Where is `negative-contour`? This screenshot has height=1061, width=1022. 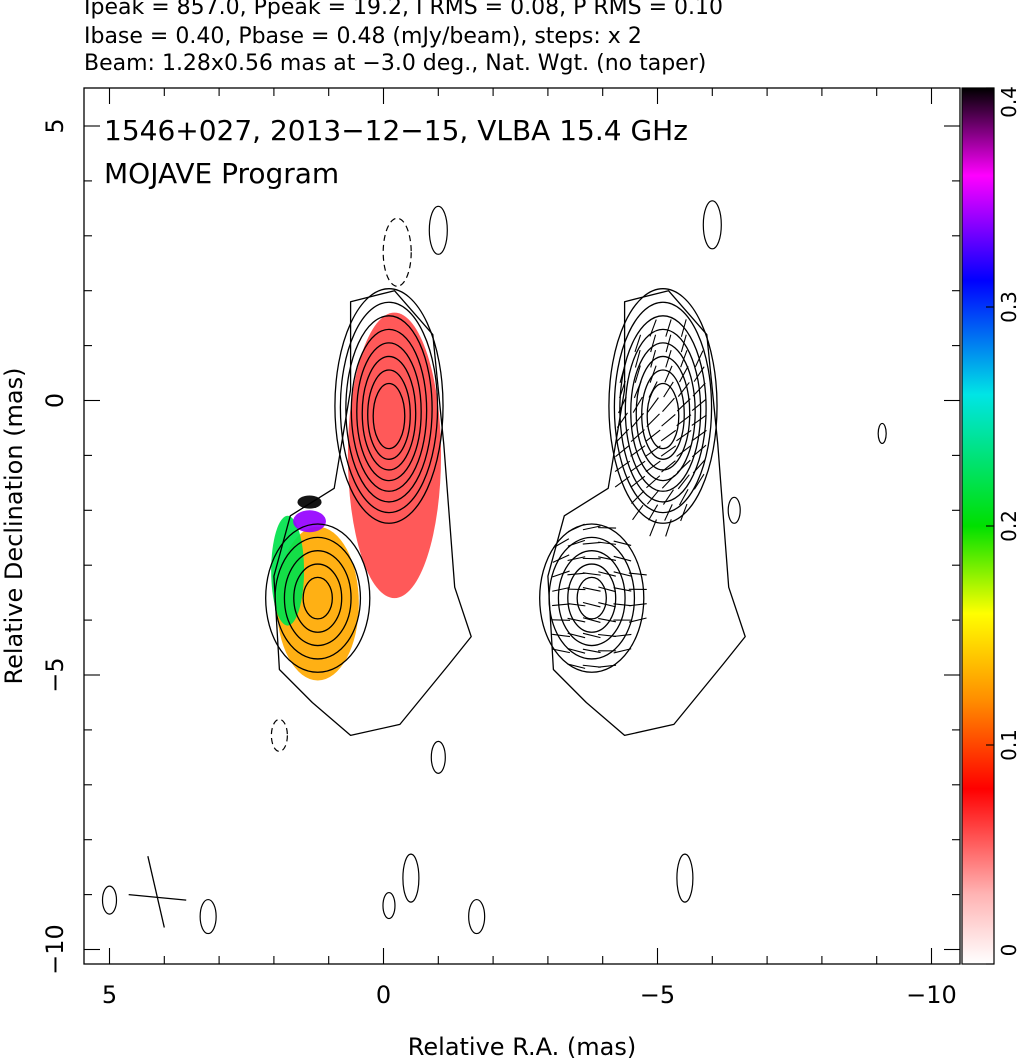
negative-contour is located at coordinates (397, 252).